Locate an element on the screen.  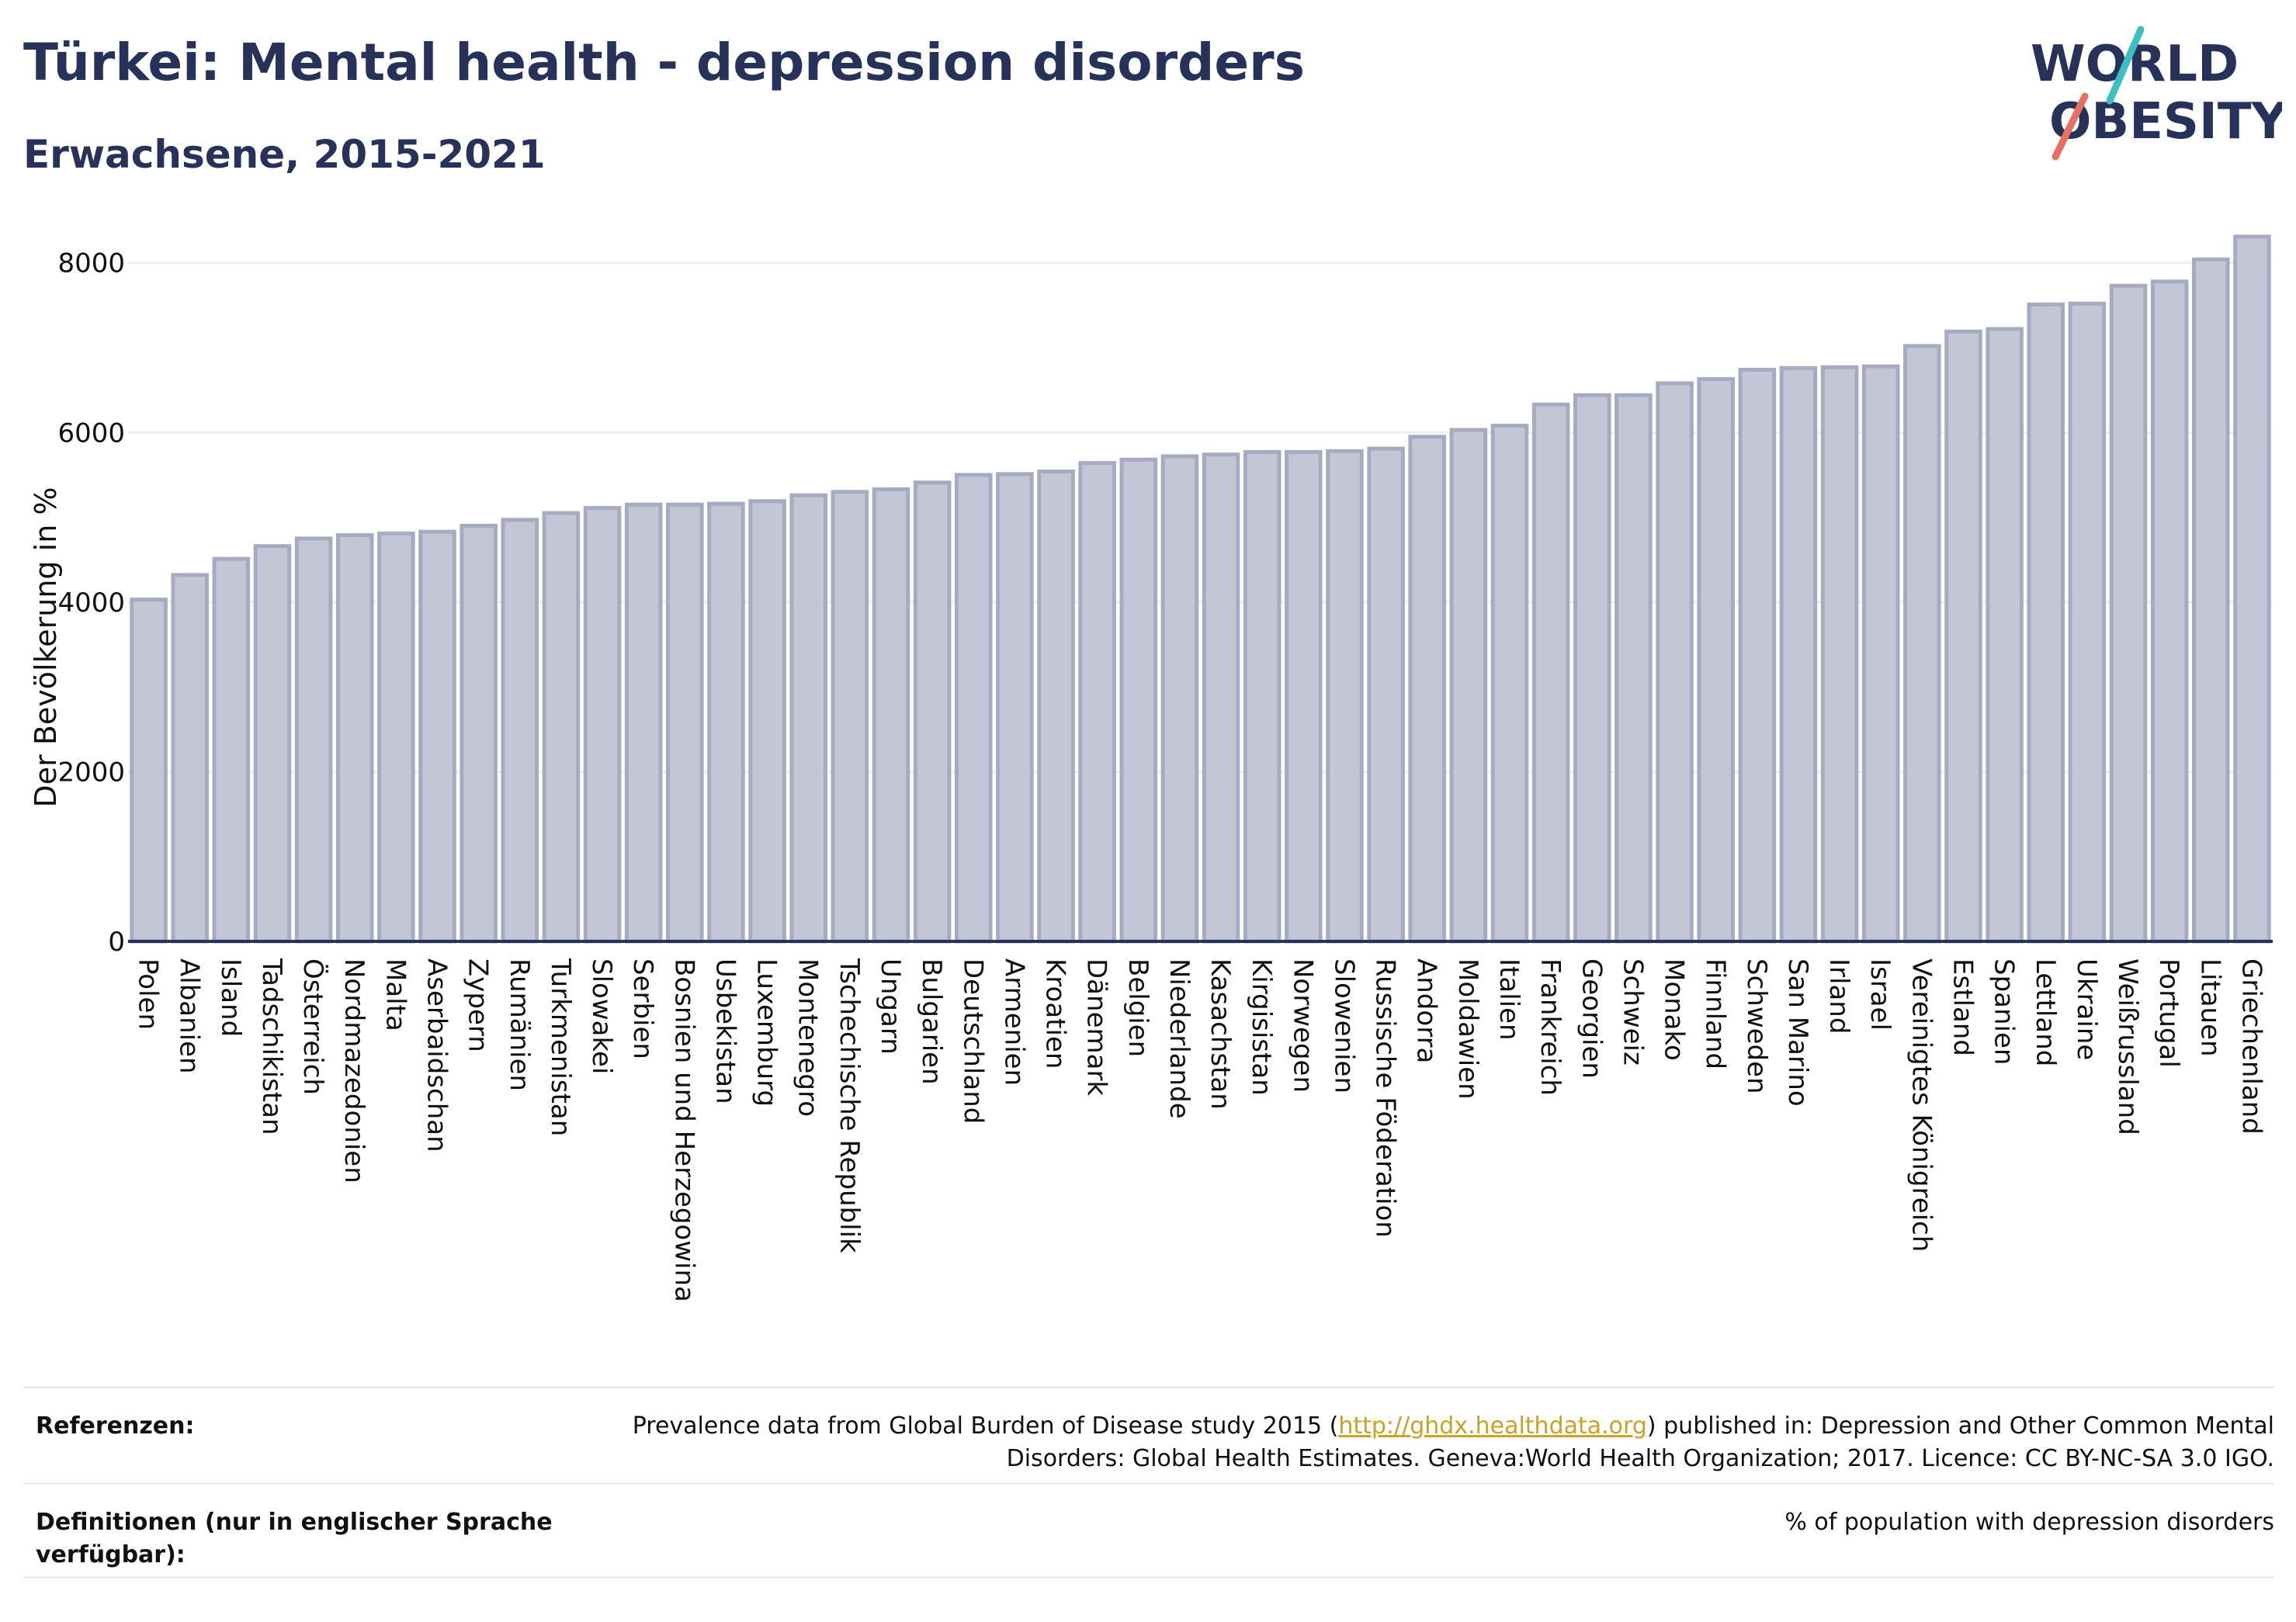
y-tick-labels: 0 2000 4000 6000 8000 is located at coordinates (91, 603).